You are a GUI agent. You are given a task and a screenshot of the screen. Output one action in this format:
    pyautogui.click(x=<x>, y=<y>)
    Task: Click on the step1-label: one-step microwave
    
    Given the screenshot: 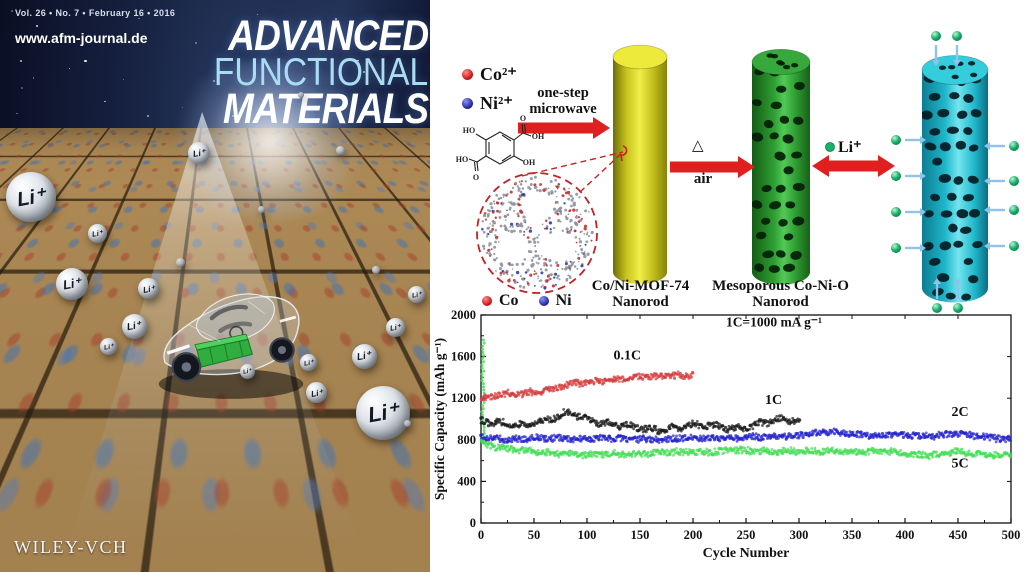 What is the action you would take?
    pyautogui.click(x=563, y=101)
    